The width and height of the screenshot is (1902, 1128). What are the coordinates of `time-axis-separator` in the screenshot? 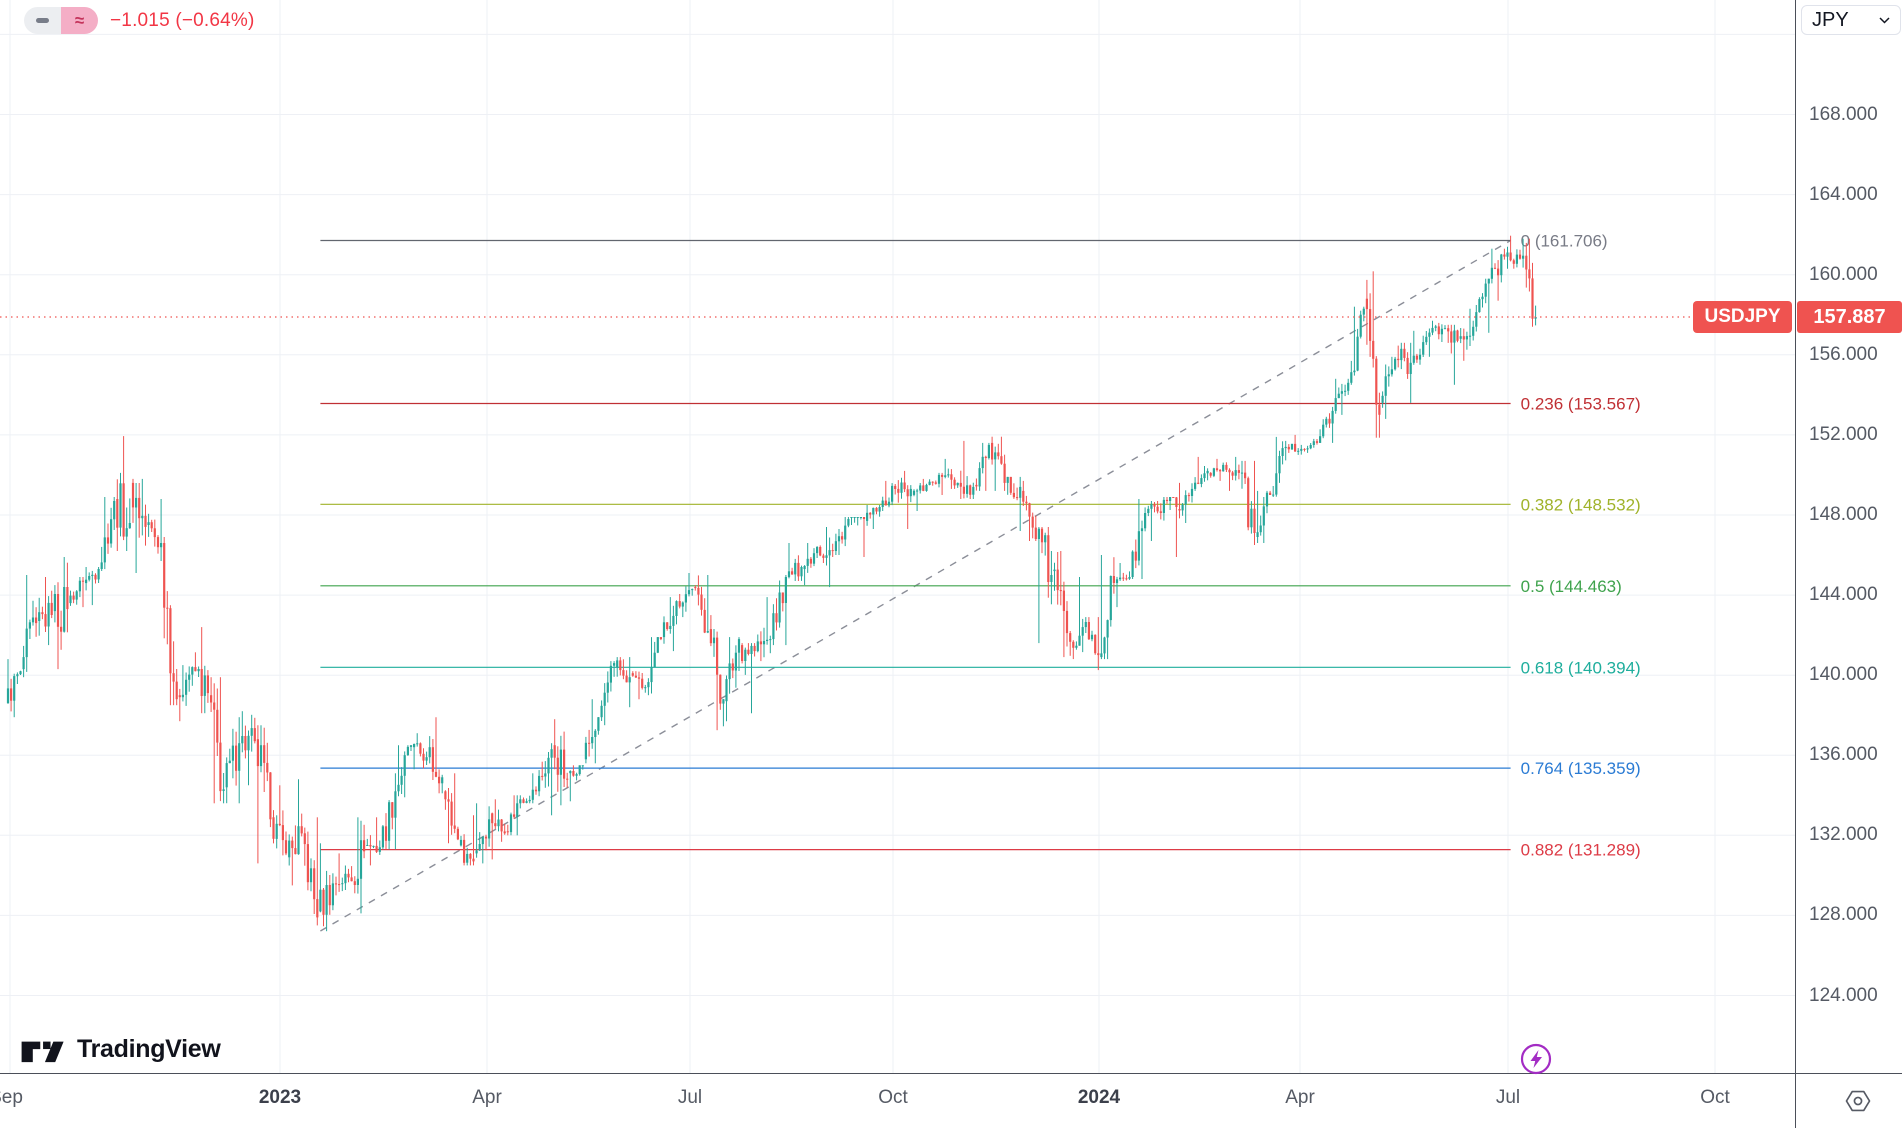 It's located at (951, 1073).